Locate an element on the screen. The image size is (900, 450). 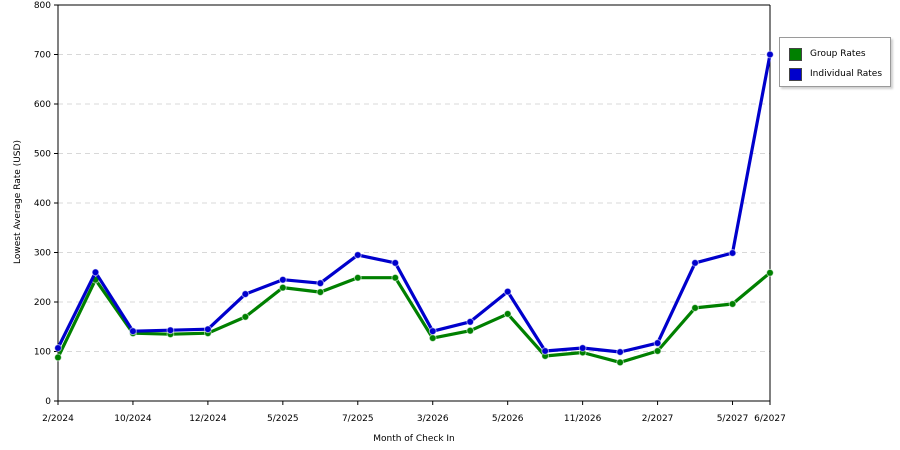
y-tick-label: 300 is located at coordinates (42, 254).